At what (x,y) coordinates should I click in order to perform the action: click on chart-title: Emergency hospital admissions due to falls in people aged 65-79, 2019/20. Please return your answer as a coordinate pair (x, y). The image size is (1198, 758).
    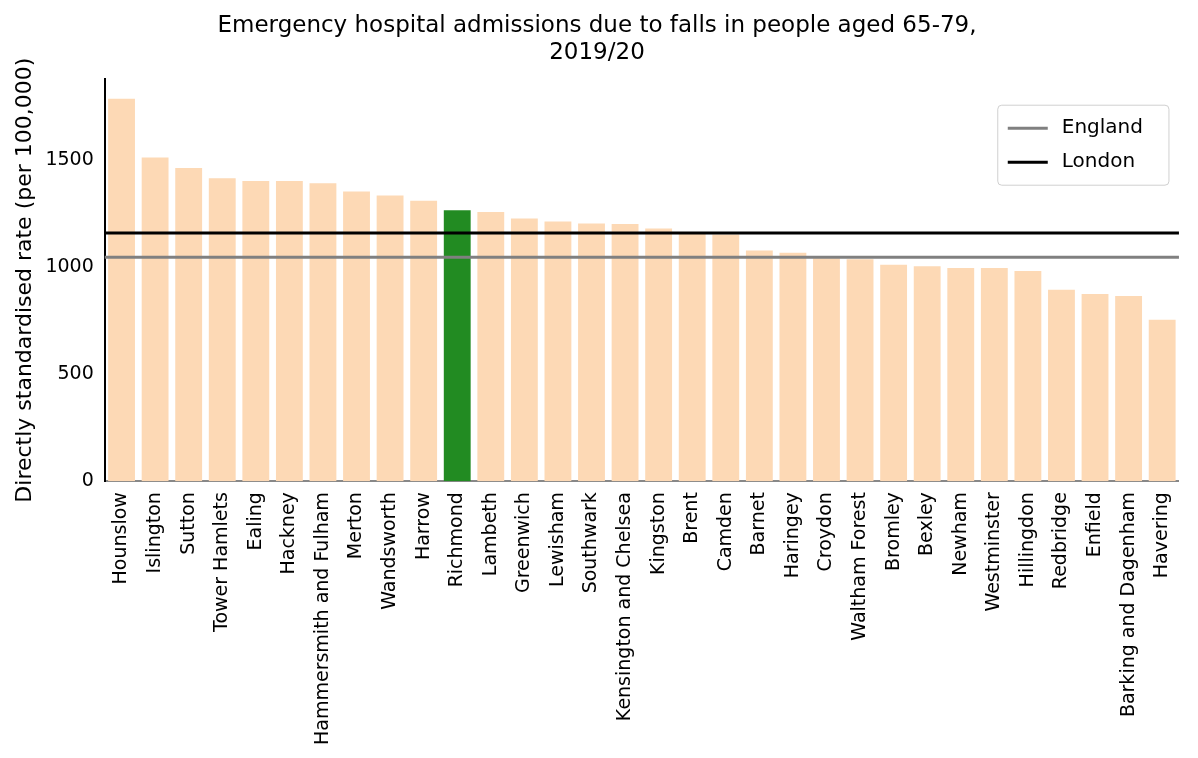
    Looking at the image, I should click on (597, 37).